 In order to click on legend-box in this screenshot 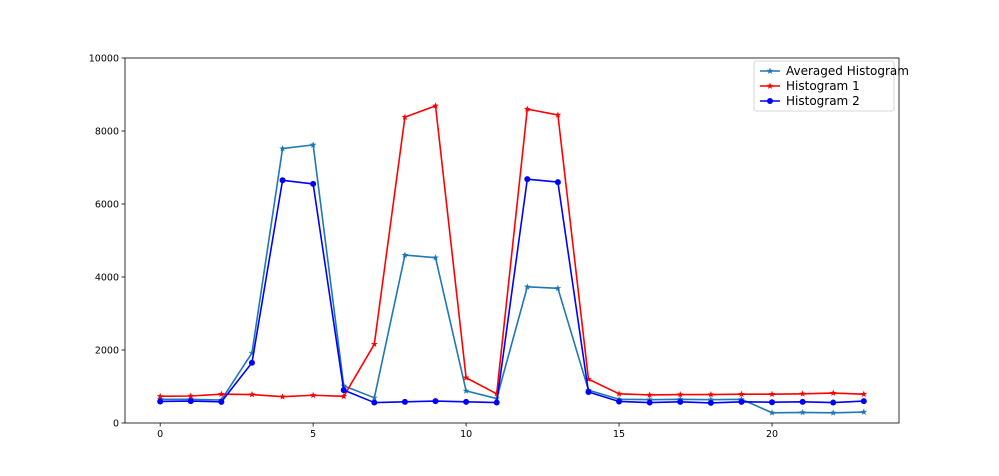, I will do `click(824, 86)`.